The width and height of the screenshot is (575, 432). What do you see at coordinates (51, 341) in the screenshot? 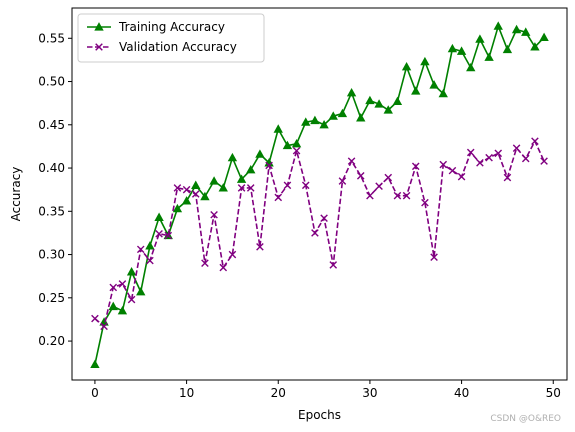
I see `y-tick-label: 0.20` at bounding box center [51, 341].